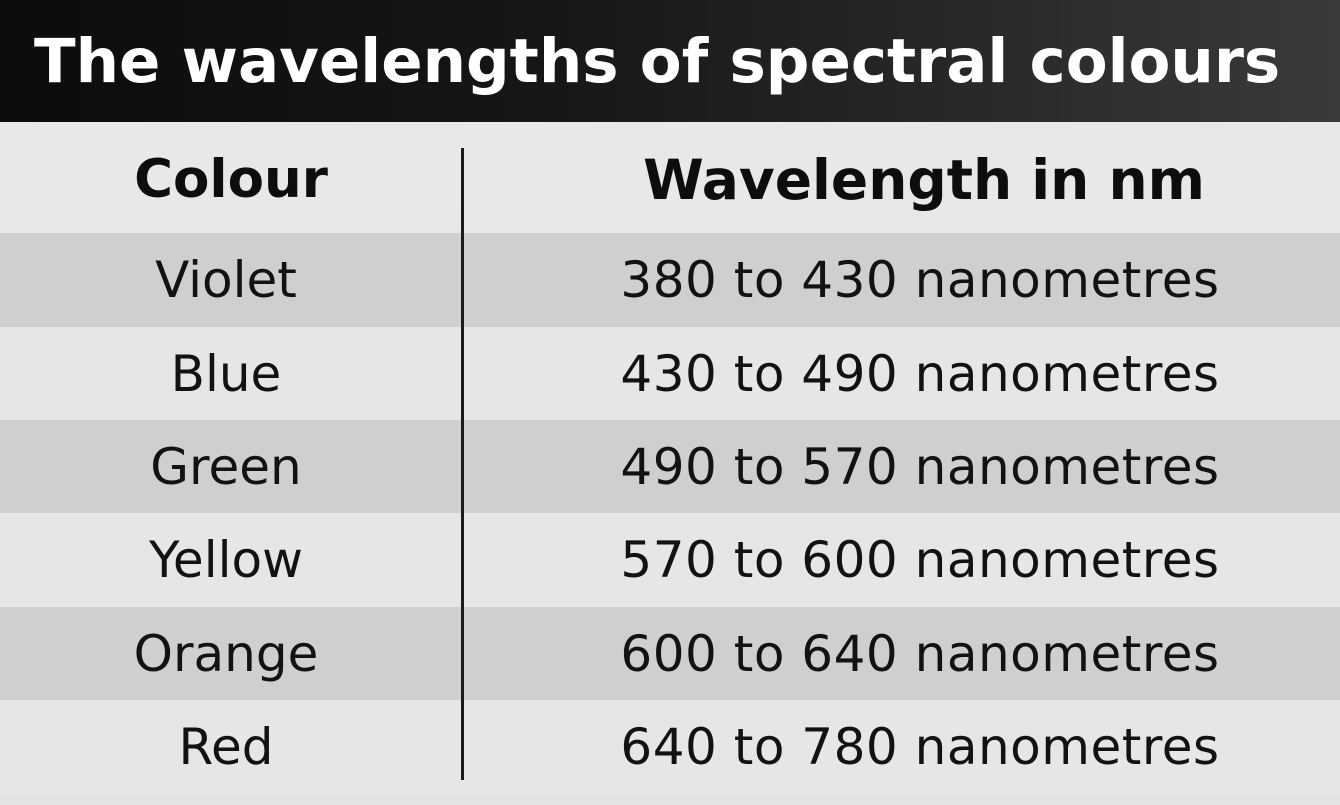  What do you see at coordinates (920, 280) in the screenshot?
I see `wavelength-cell: 380 to 430 nanometres` at bounding box center [920, 280].